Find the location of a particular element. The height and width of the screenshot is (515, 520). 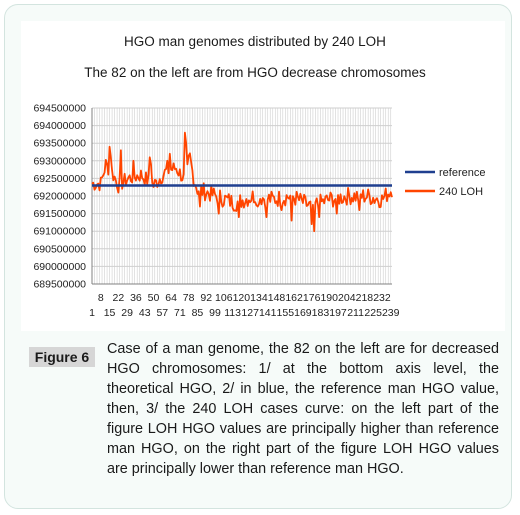

x-tick-label: 71 is located at coordinates (180, 313).